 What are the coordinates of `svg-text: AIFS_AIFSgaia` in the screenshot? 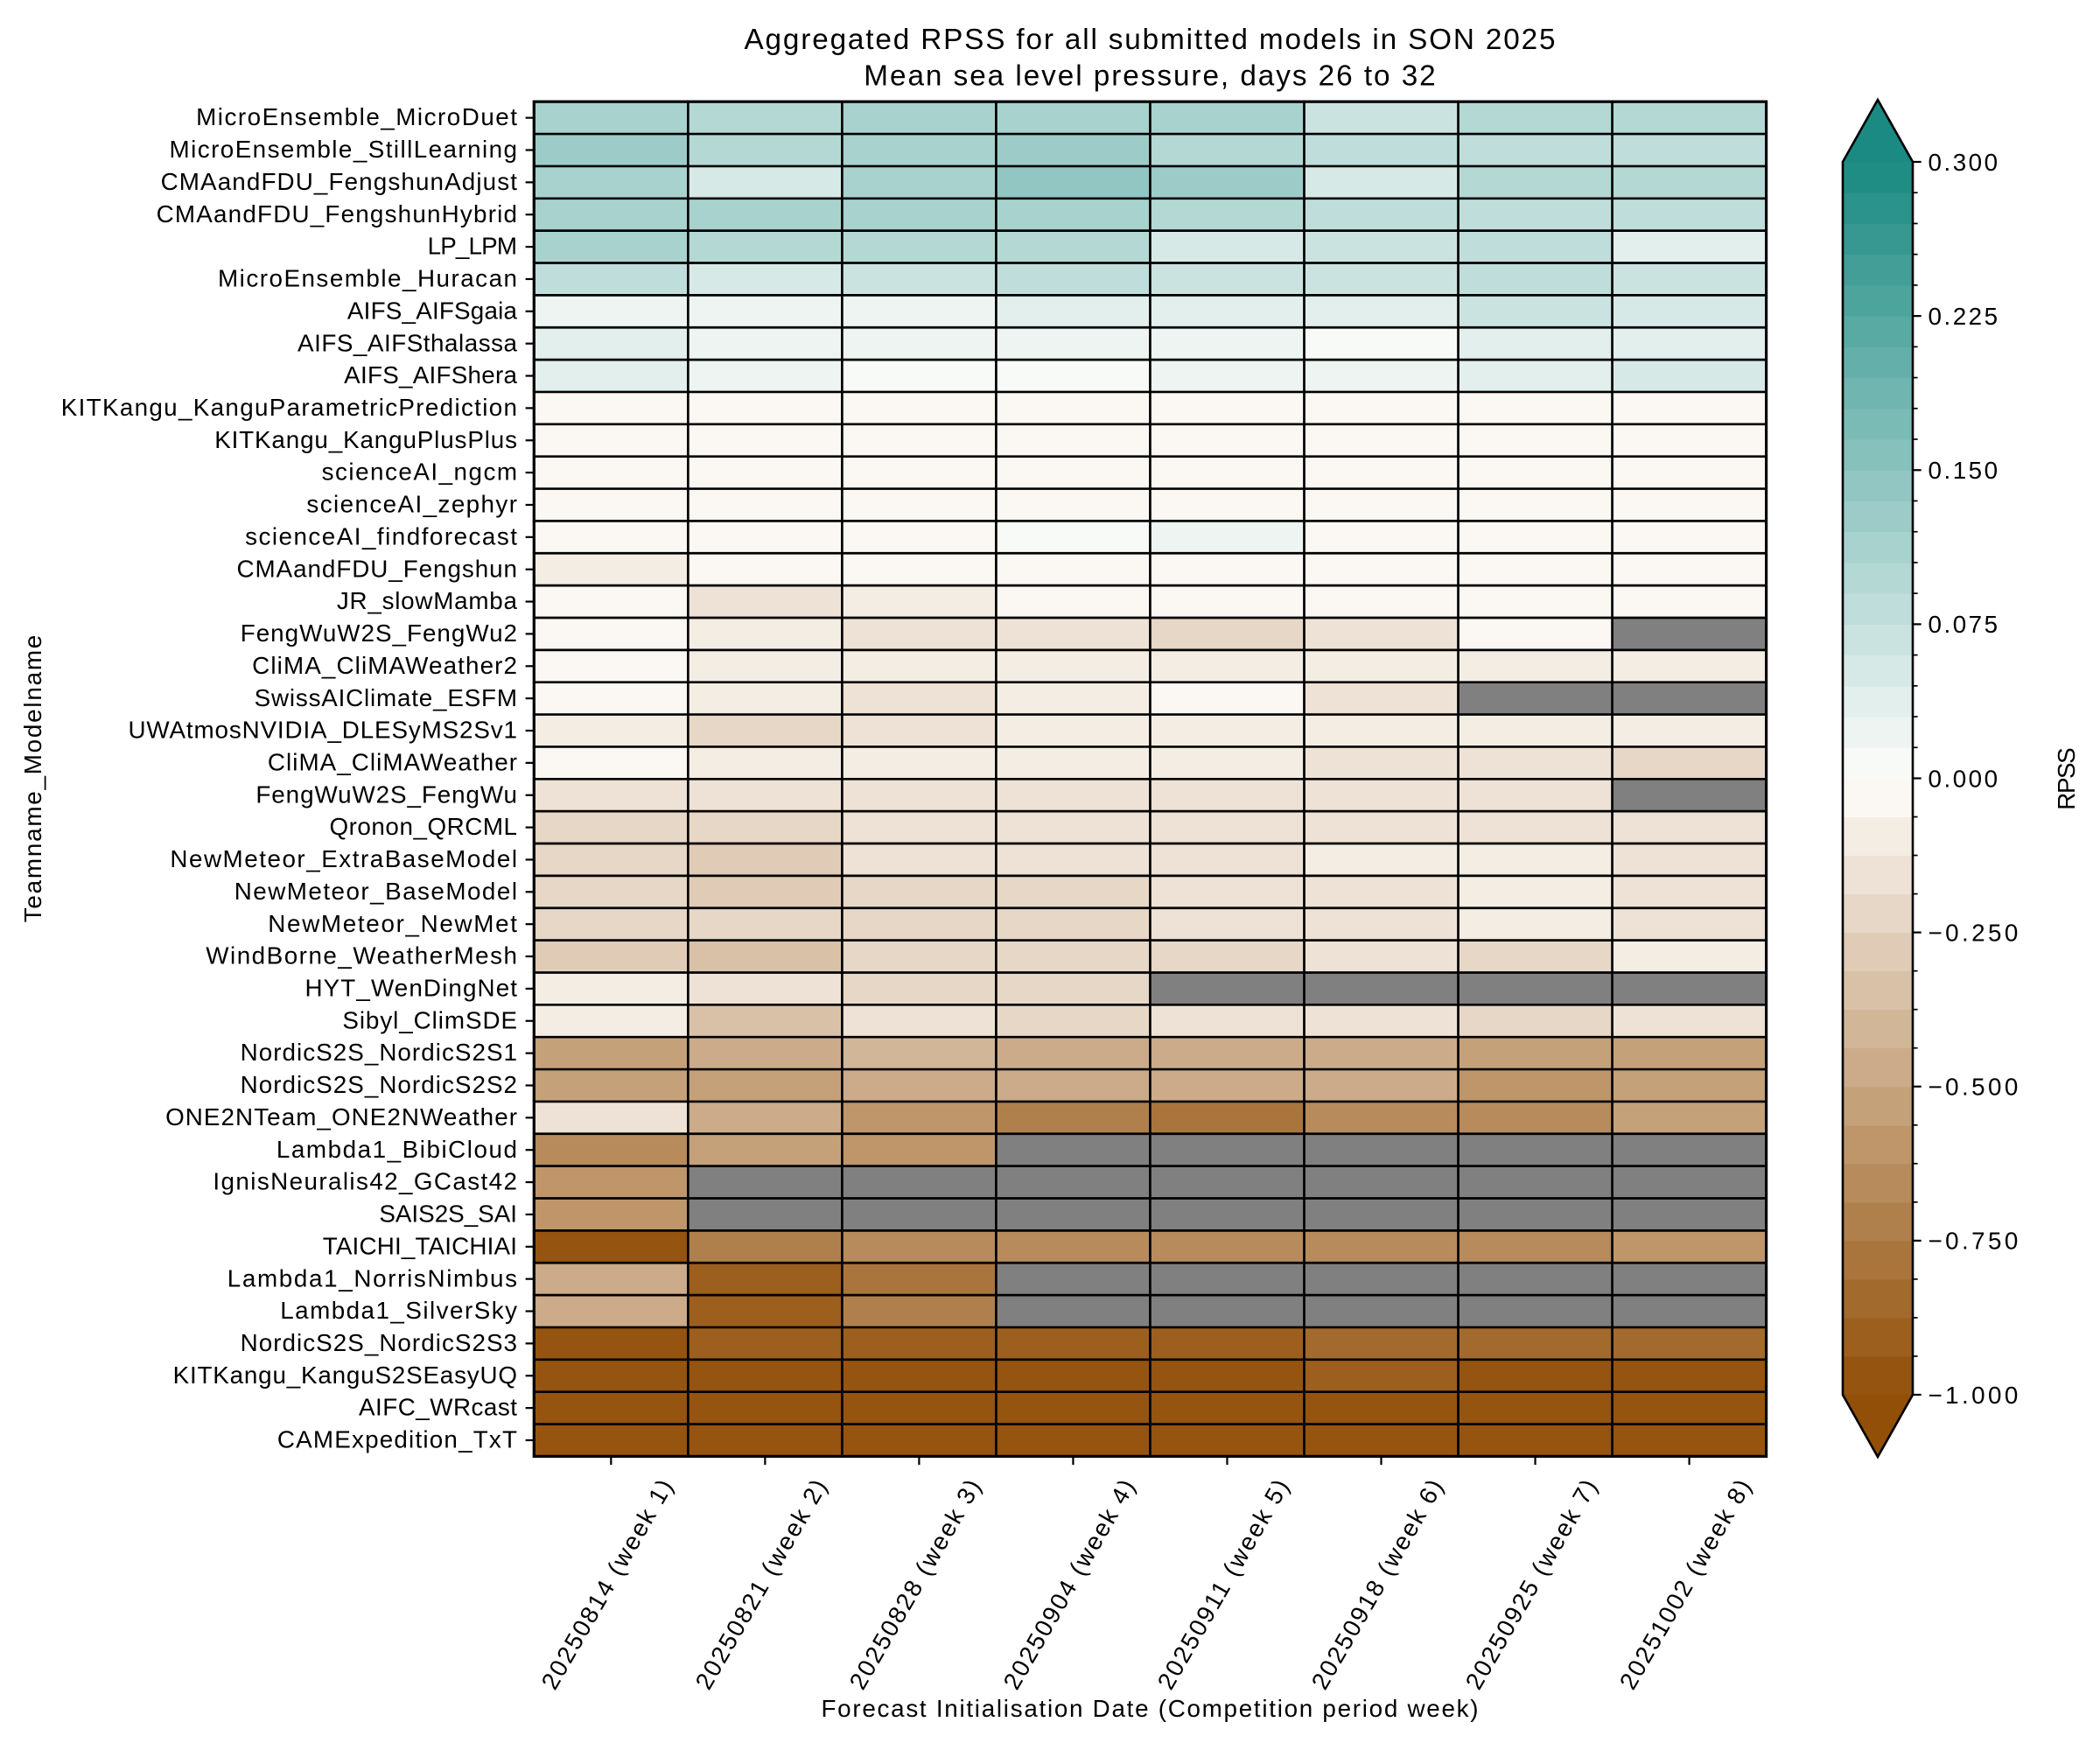 It's located at (432, 310).